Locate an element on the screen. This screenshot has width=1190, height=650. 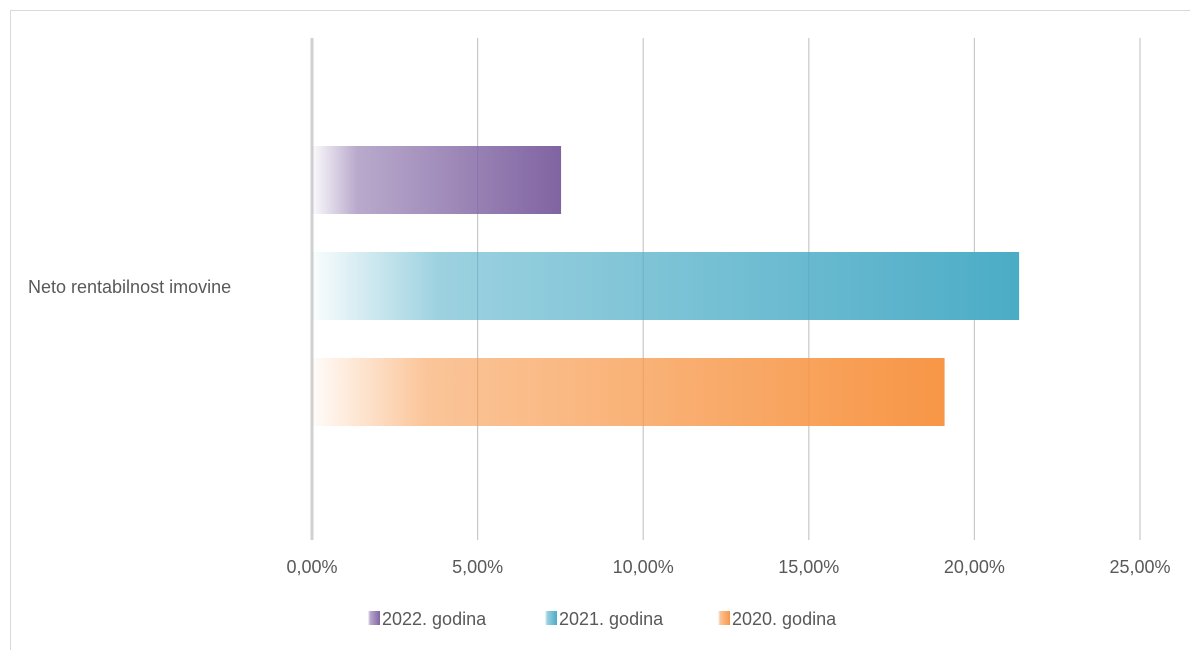
category-label: Neto rentabilnost imovine is located at coordinates (129, 287).